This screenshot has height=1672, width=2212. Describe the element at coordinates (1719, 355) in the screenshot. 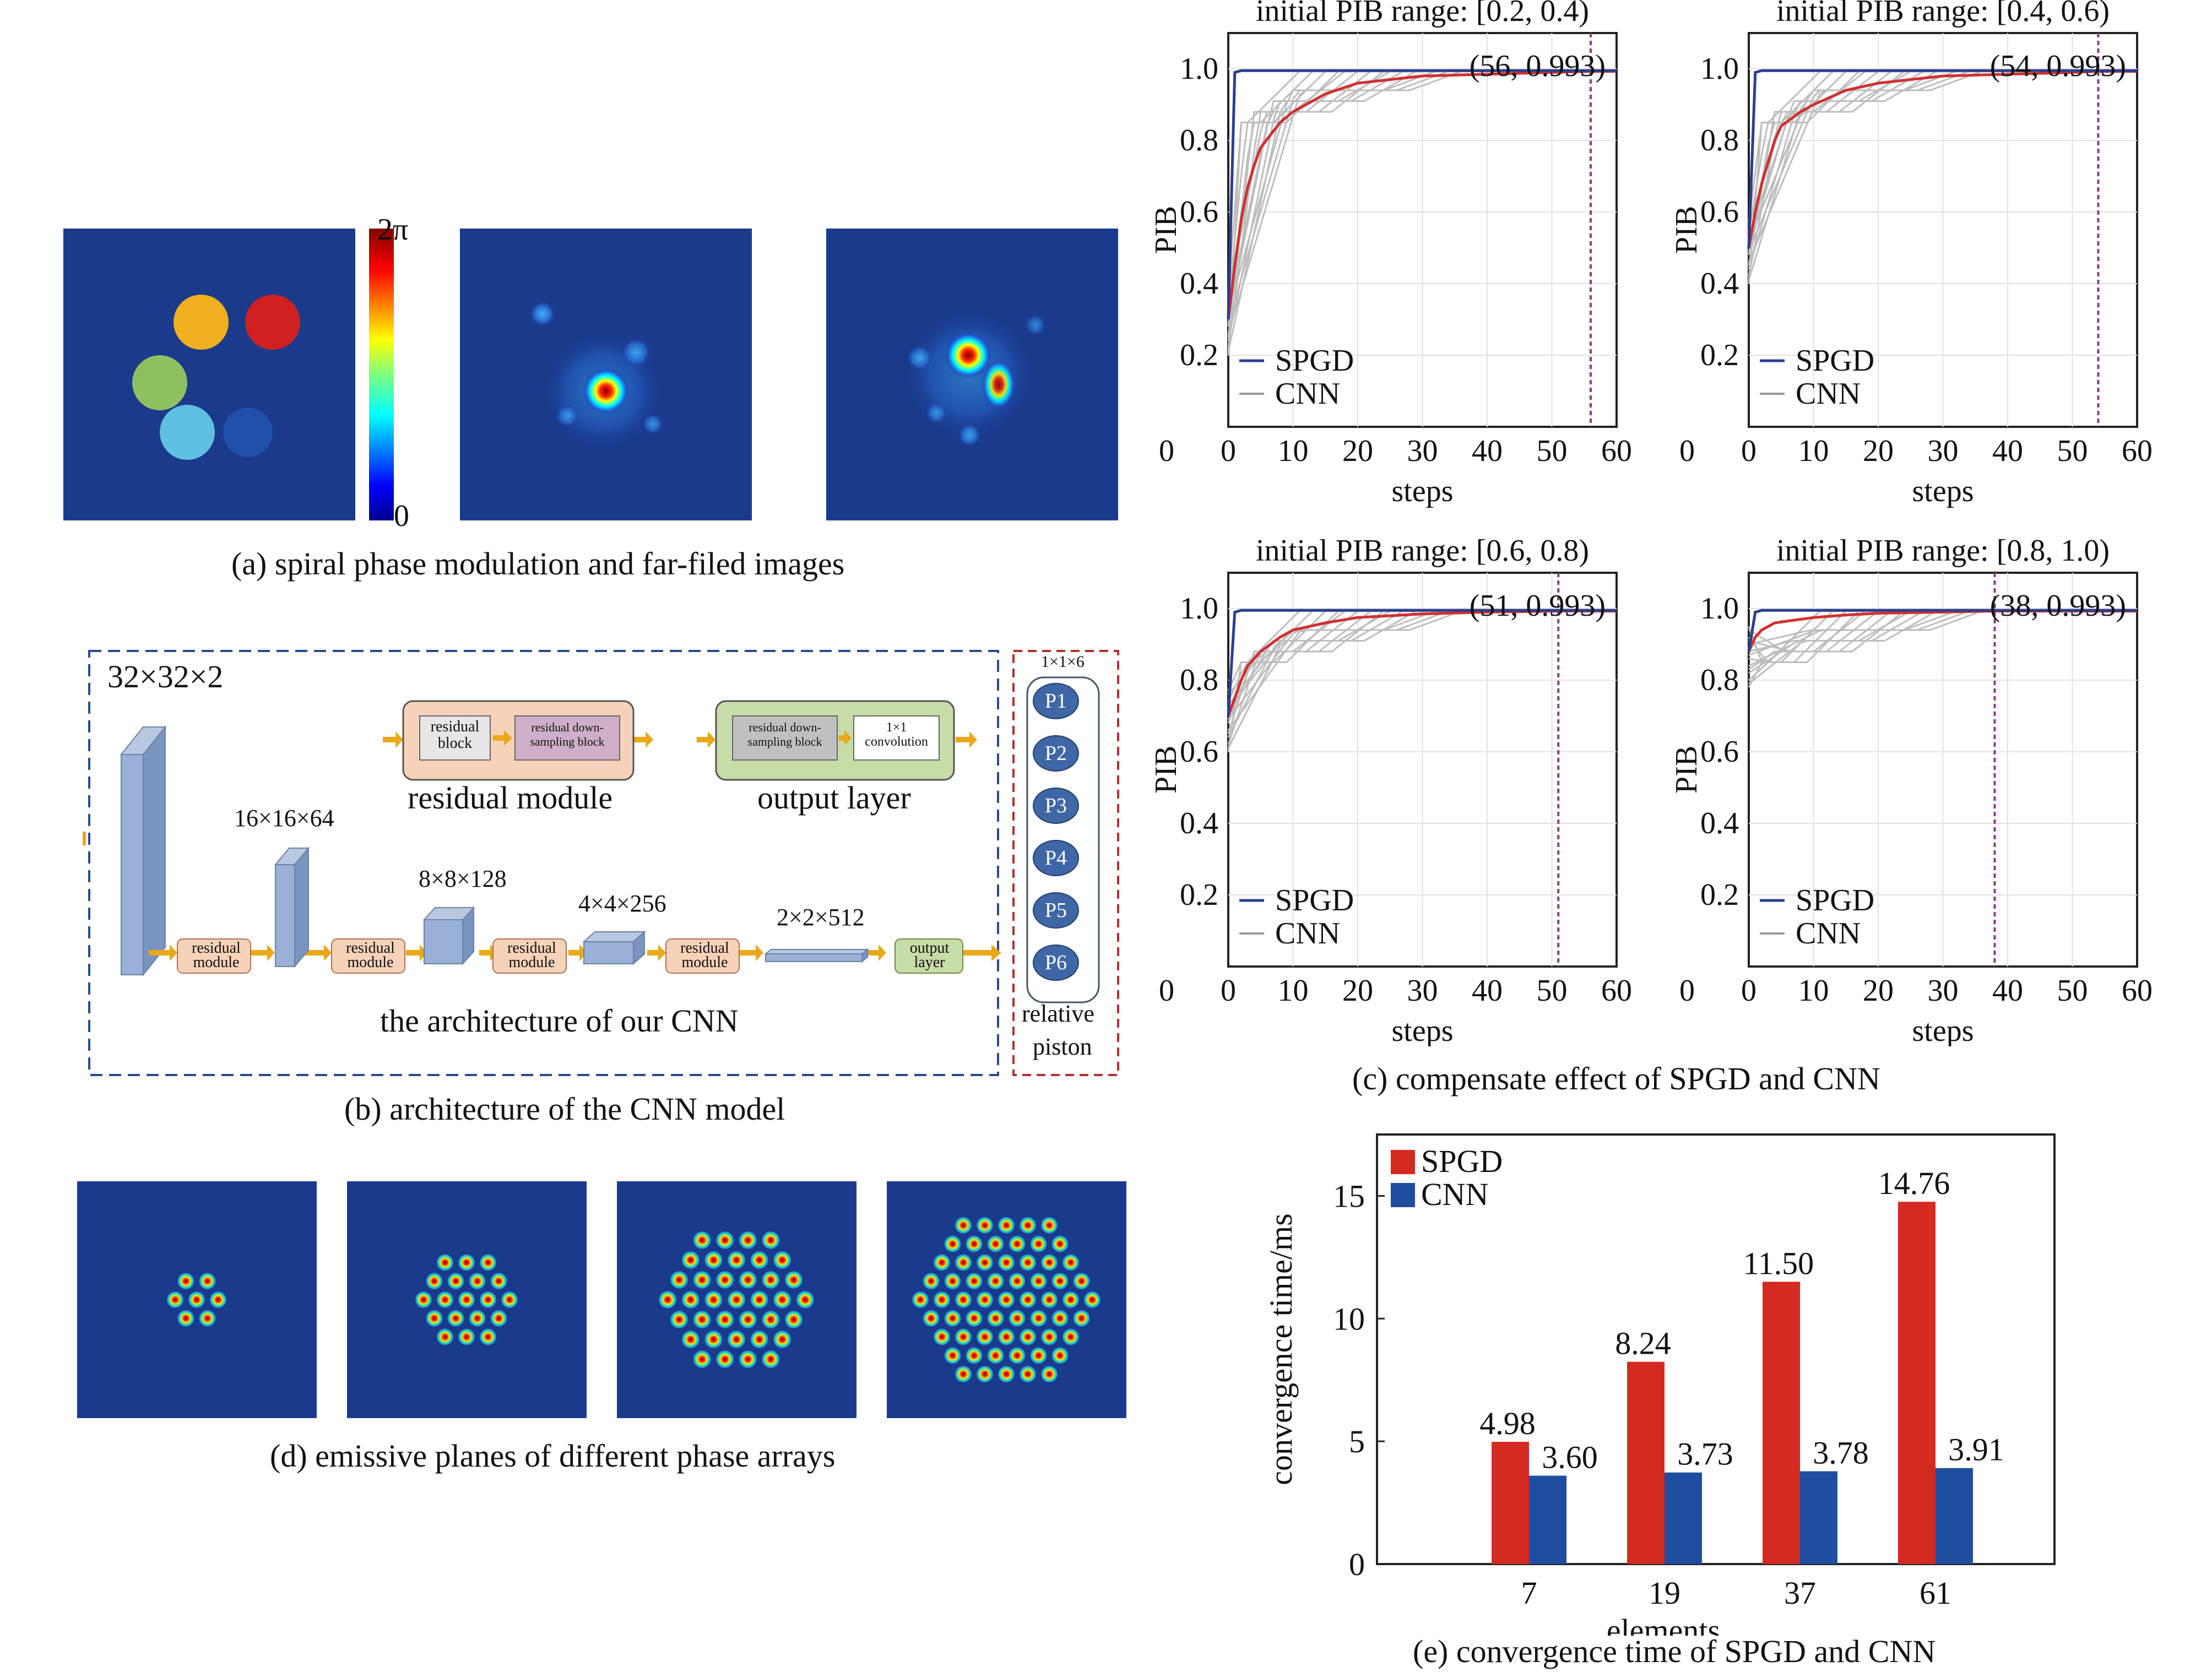

I see `y-tick-label: 0.2` at that location.